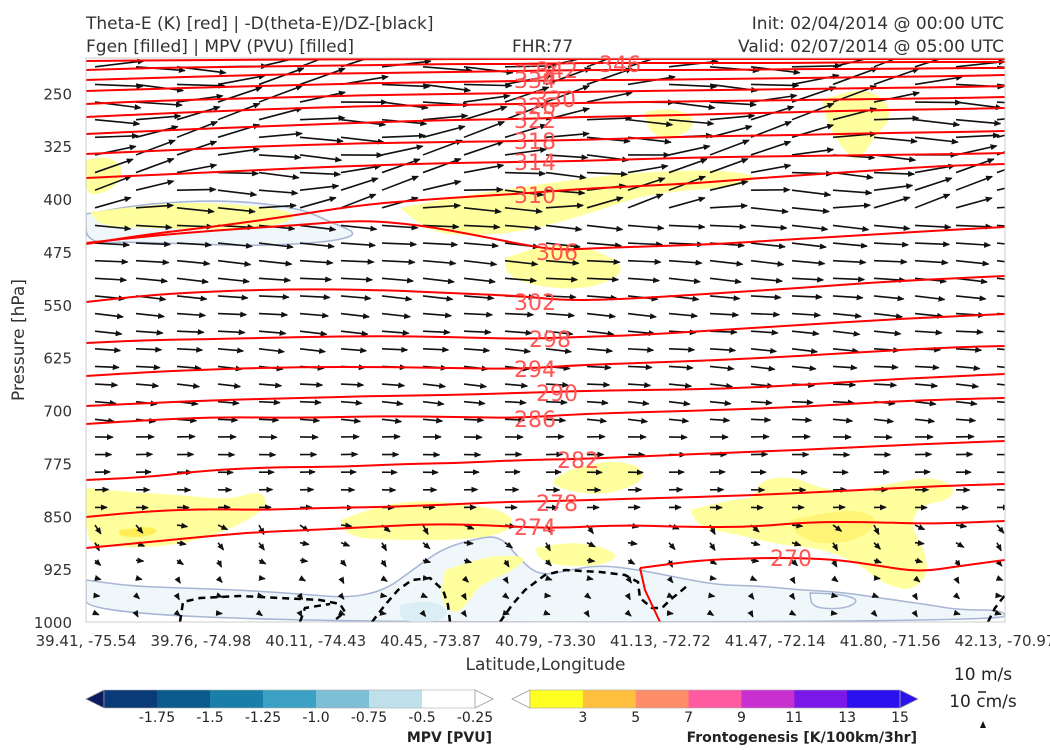 The height and width of the screenshot is (750, 1050). Describe the element at coordinates (832, 527) in the screenshot. I see `fgen-core` at that location.